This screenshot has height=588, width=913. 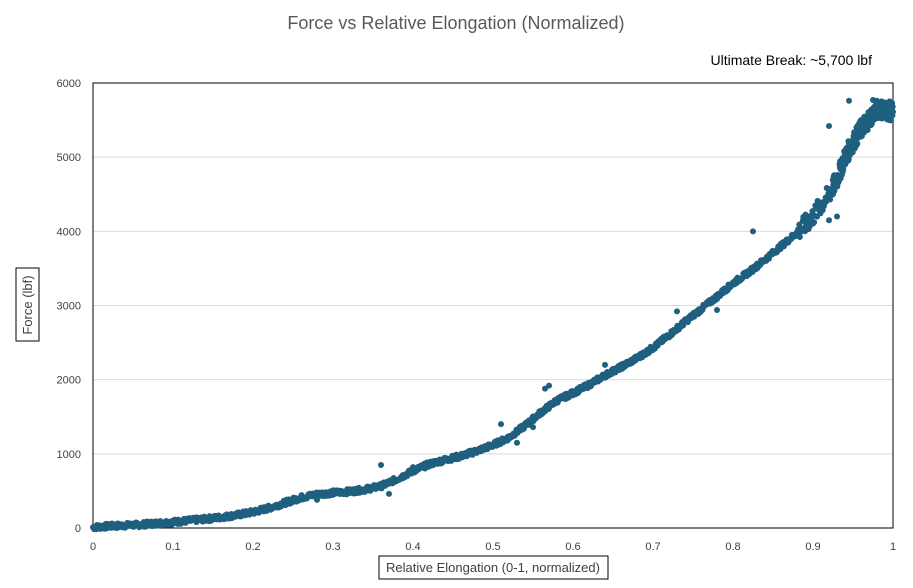 What do you see at coordinates (732, 547) in the screenshot?
I see `x-tick-label: 0.8` at bounding box center [732, 547].